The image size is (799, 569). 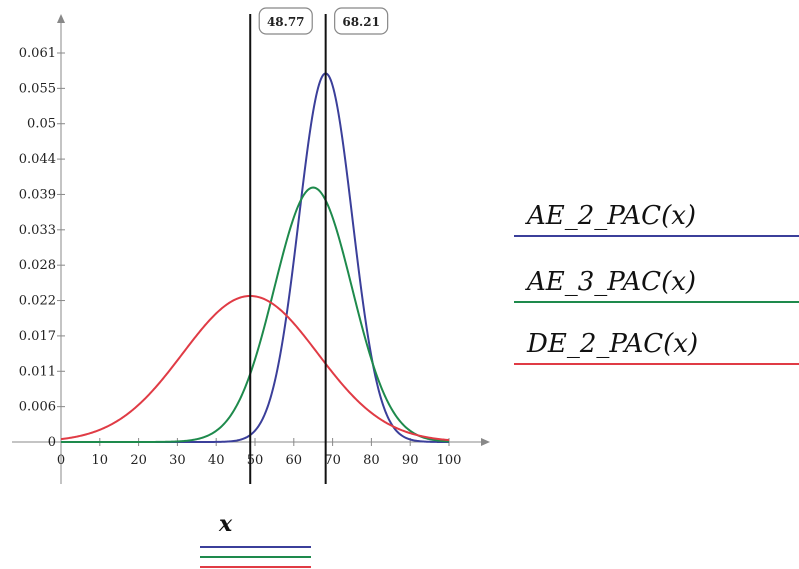 I want to click on y-tick-label: 0.006, so click(x=37, y=407).